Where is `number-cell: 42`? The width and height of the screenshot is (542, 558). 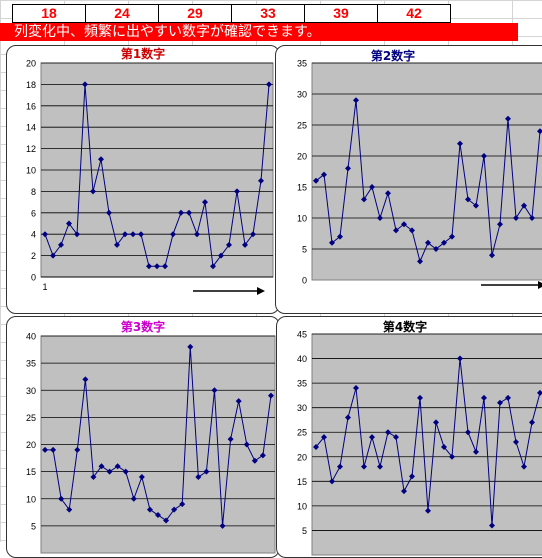 number-cell: 42 is located at coordinates (414, 13).